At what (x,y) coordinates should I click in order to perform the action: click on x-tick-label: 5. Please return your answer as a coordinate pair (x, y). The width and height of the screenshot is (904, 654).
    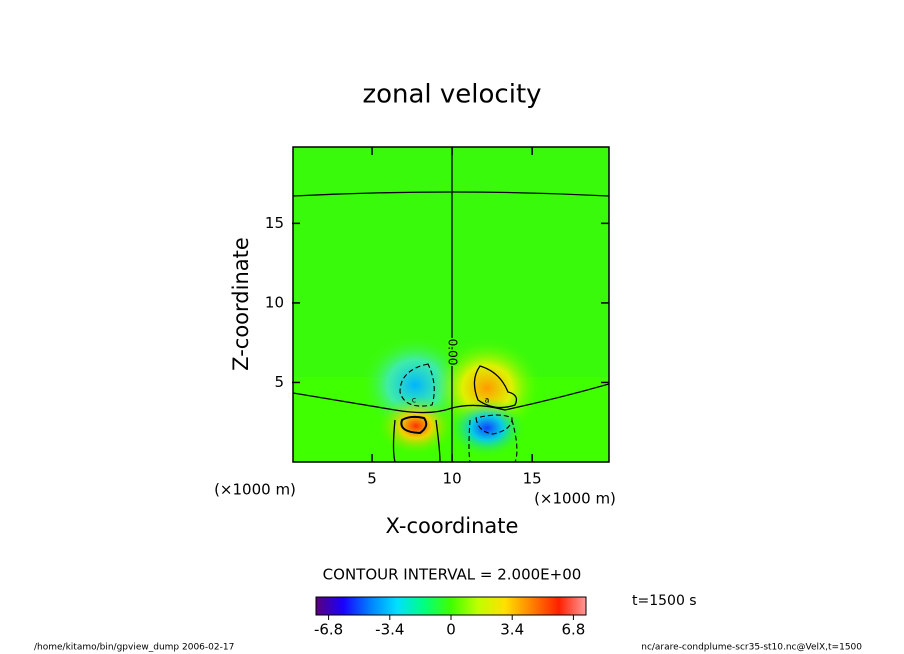
    Looking at the image, I should click on (372, 479).